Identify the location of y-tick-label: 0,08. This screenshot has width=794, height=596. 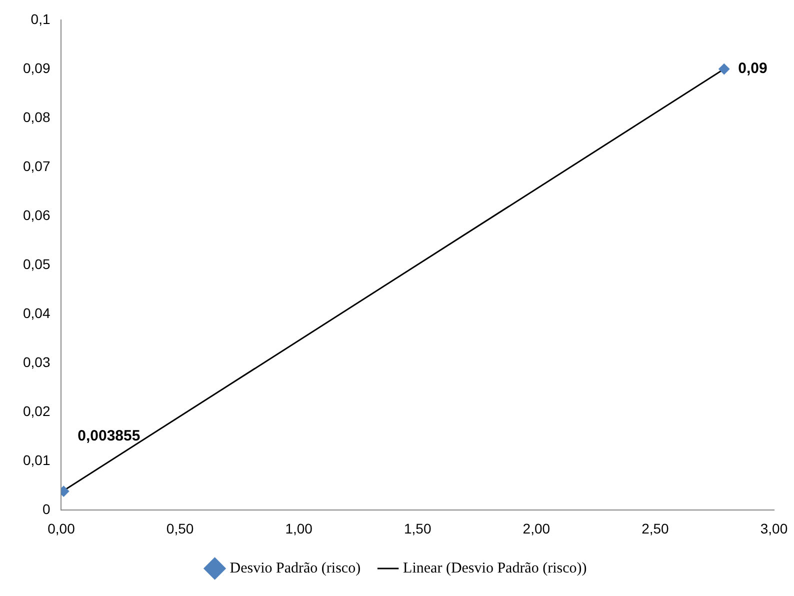
(36, 116).